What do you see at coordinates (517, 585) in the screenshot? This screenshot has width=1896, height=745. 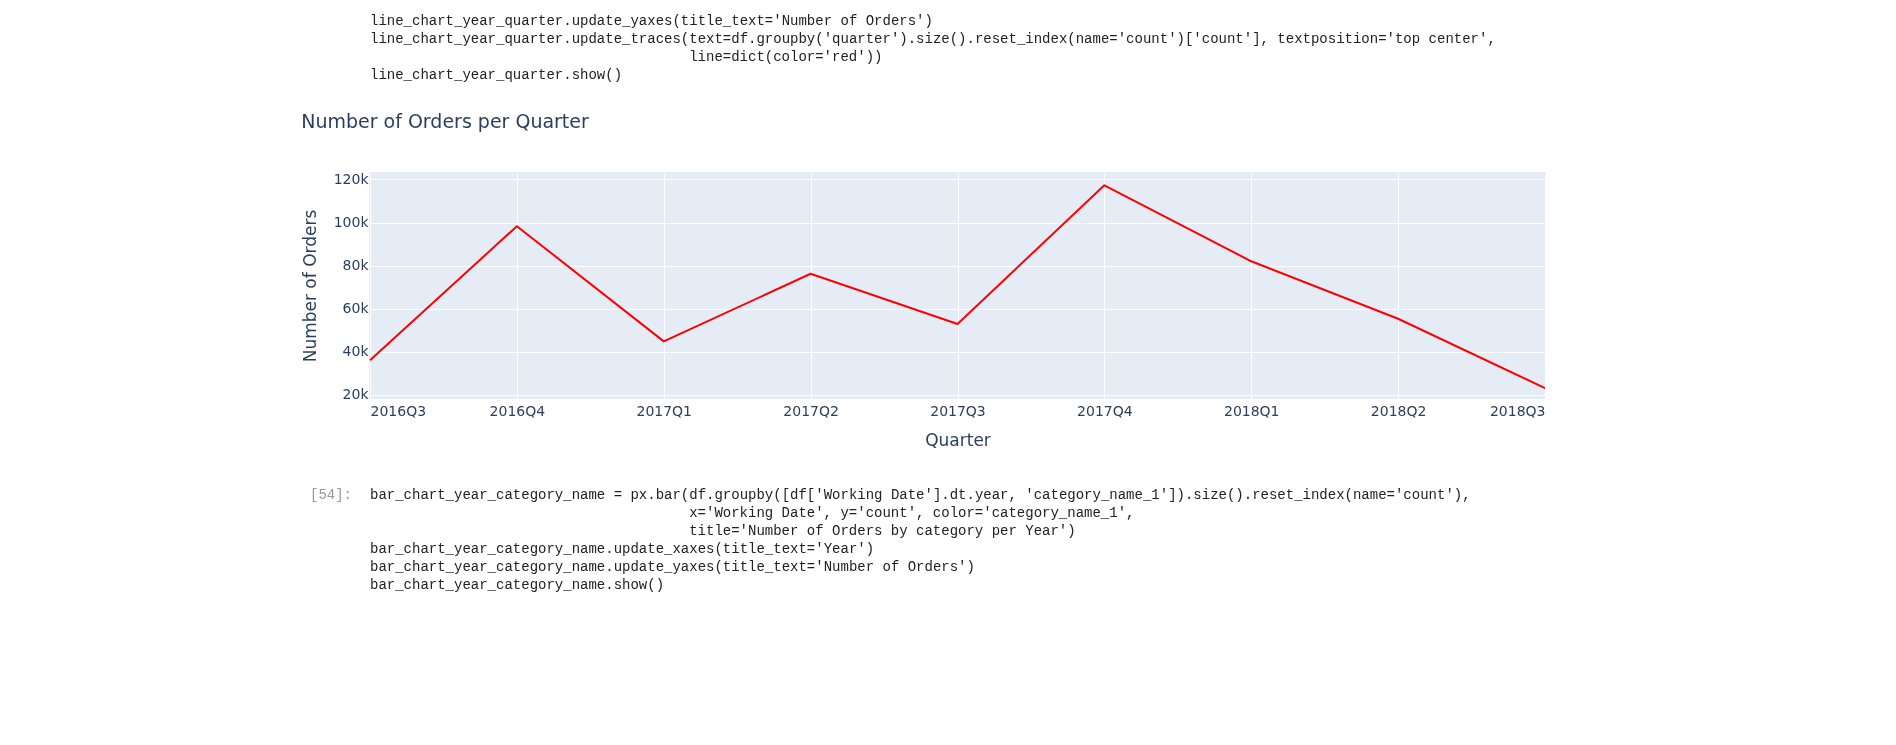 I see `text: bar_chart_year_category_name.show()` at bounding box center [517, 585].